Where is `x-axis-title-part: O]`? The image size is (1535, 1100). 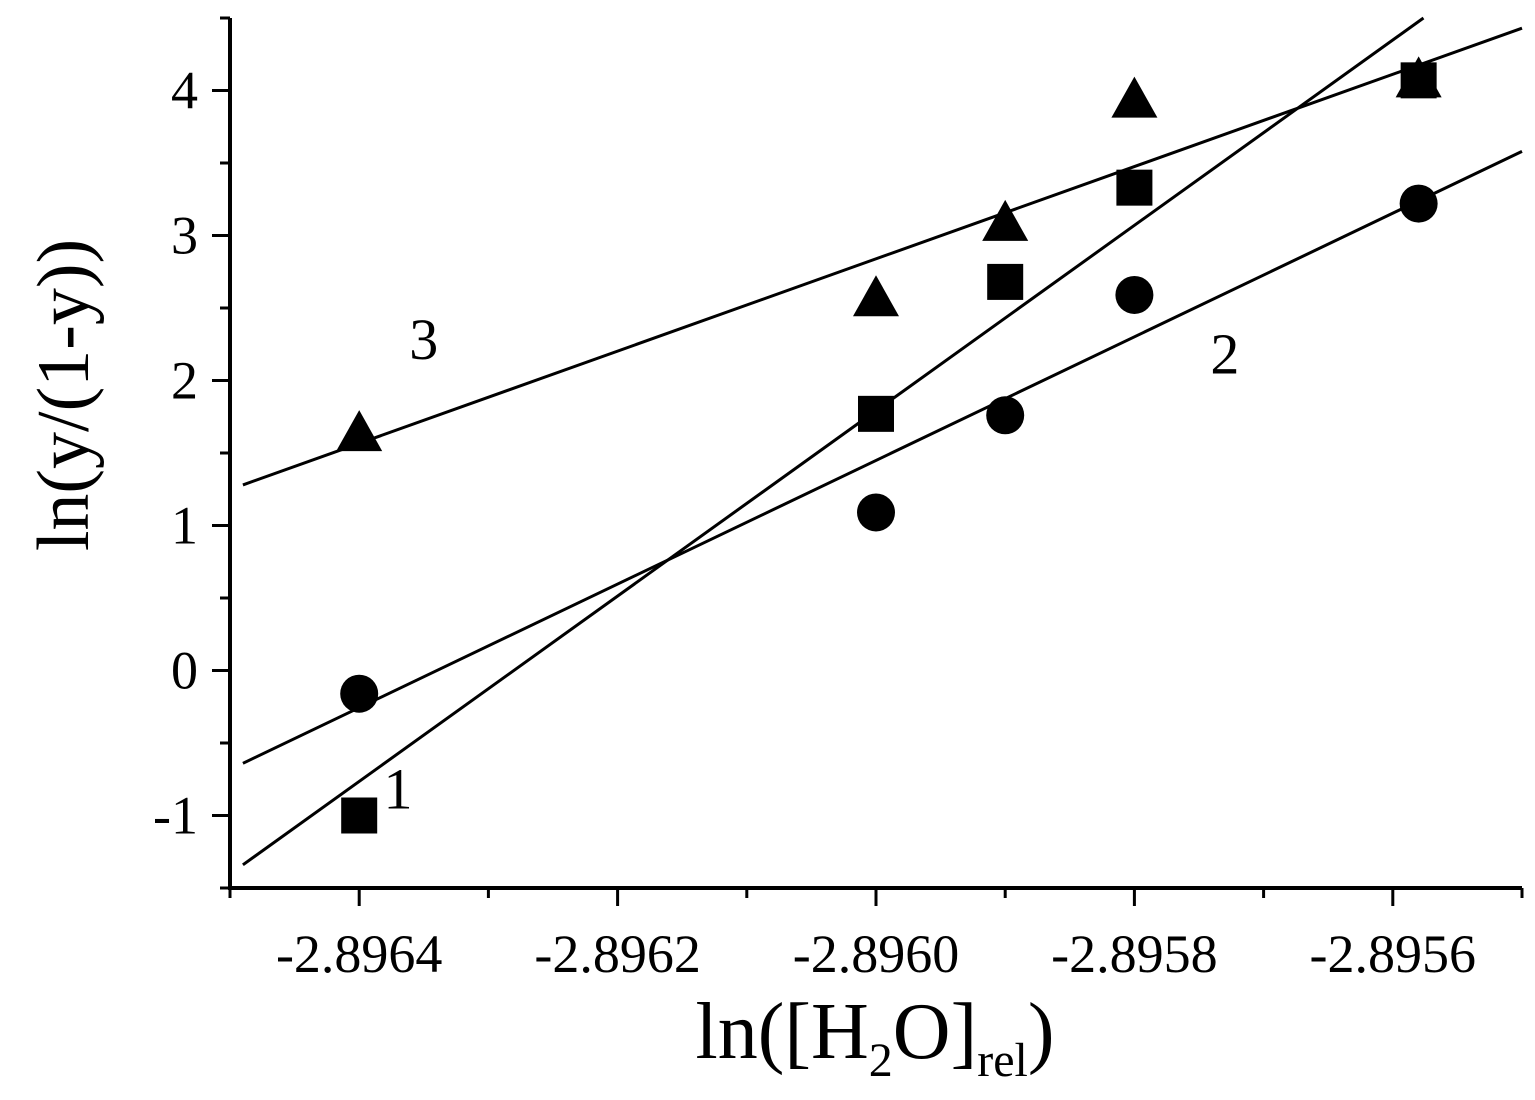
x-axis-title-part: O] is located at coordinates (935, 1032).